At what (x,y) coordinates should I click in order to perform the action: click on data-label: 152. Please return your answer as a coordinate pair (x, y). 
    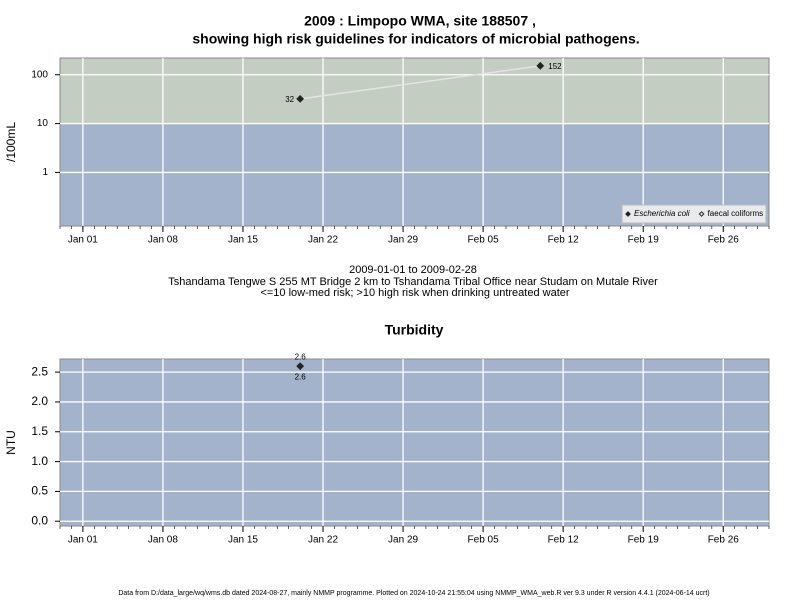
    Looking at the image, I should click on (555, 66).